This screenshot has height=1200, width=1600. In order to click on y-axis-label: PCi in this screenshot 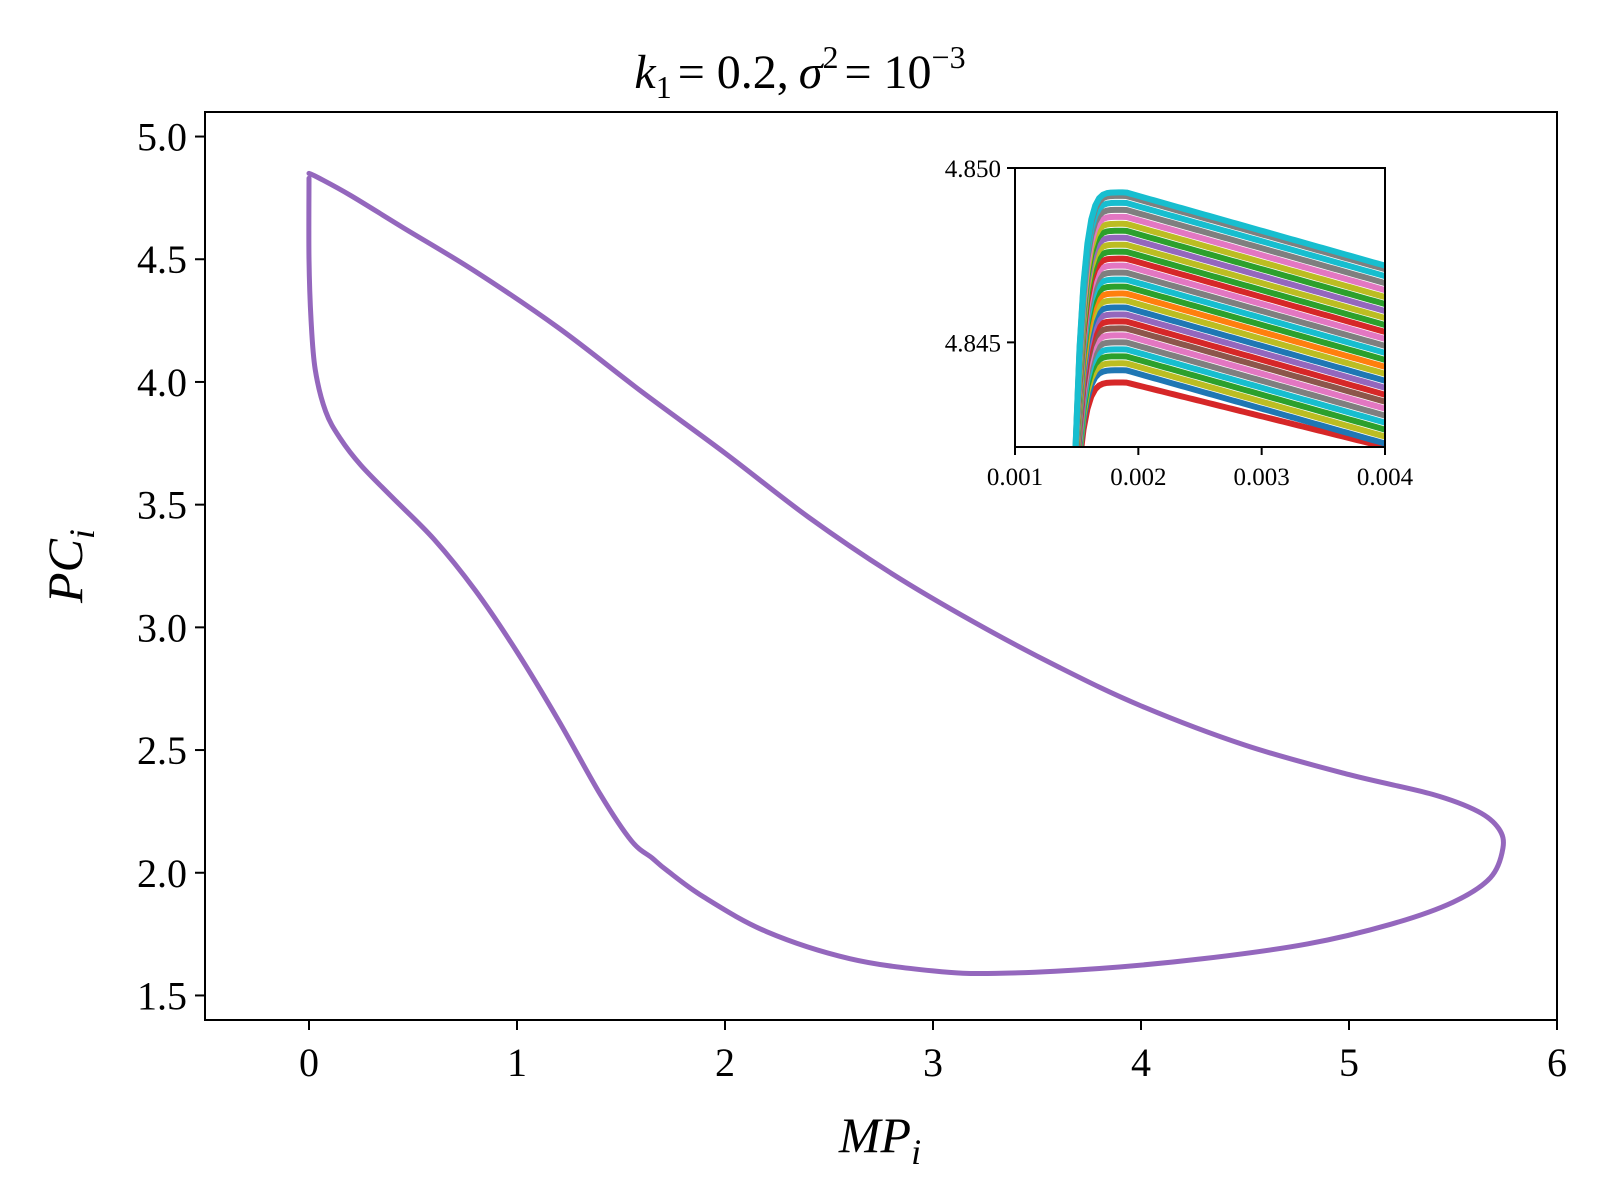, I will do `click(69, 566)`.